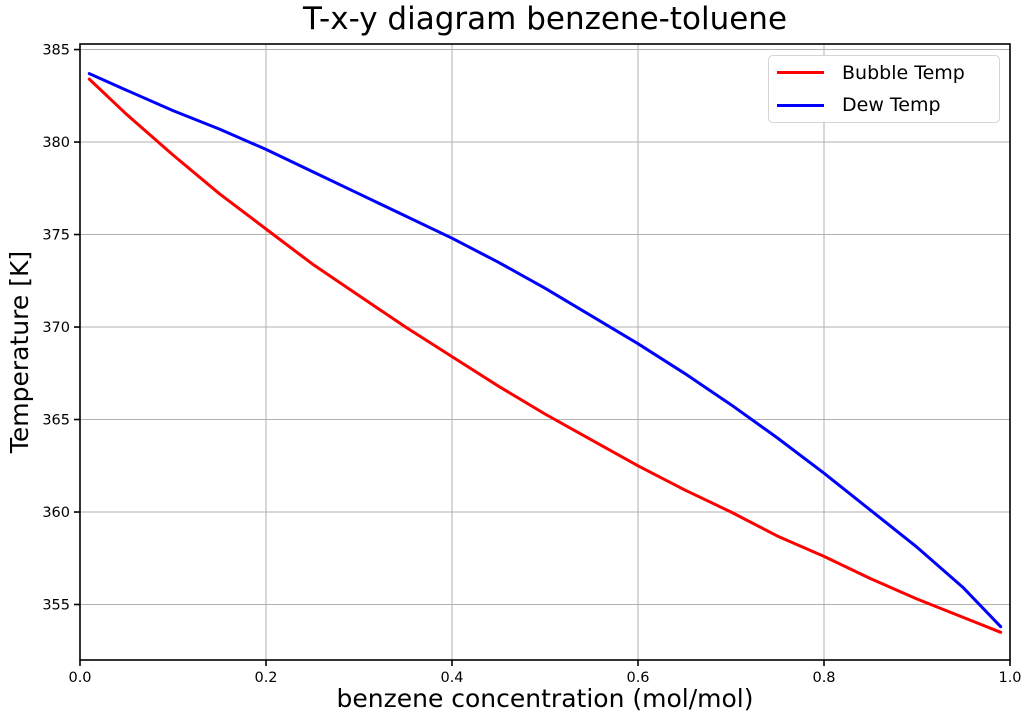 Image resolution: width=1030 pixels, height=727 pixels. What do you see at coordinates (56, 421) in the screenshot?
I see `y-tick-label: 365` at bounding box center [56, 421].